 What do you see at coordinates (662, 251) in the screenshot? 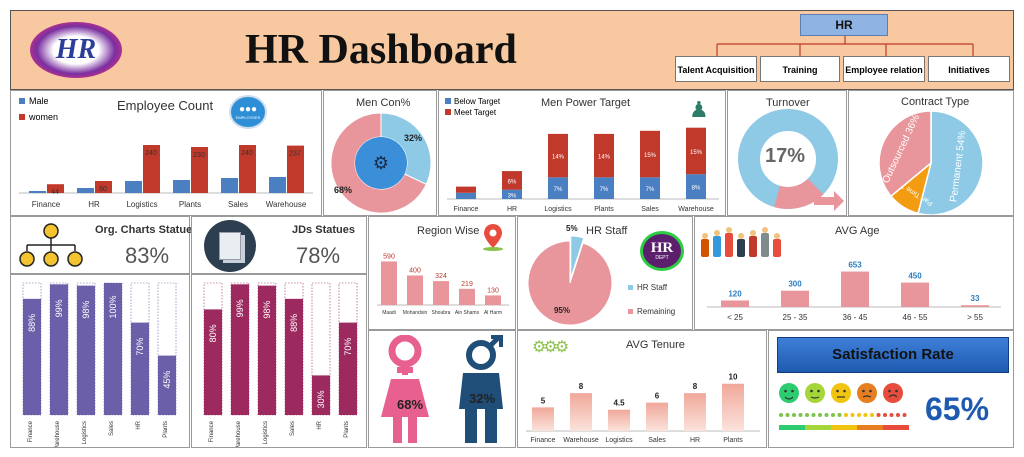
I see `hr-dept-badge: HR DEPT` at bounding box center [662, 251].